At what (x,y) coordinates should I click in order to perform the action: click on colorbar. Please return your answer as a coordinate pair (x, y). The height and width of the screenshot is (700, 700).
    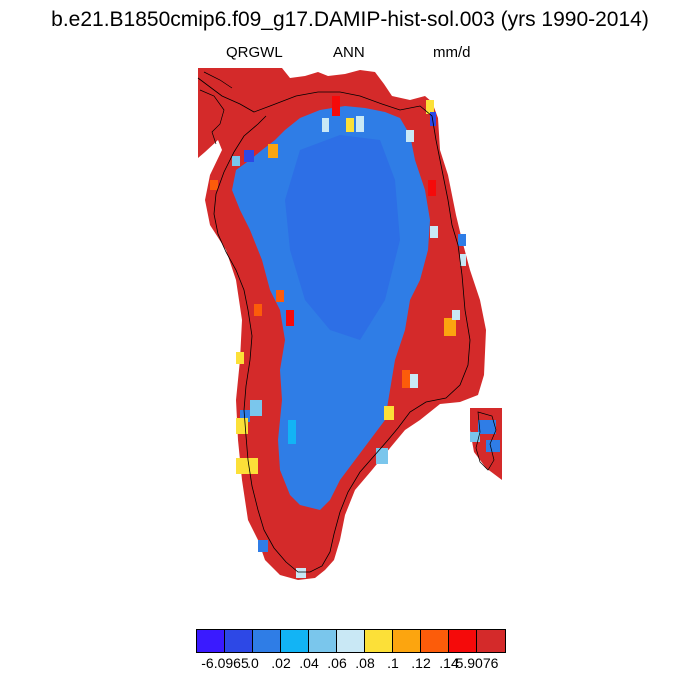
    Looking at the image, I should click on (351, 641).